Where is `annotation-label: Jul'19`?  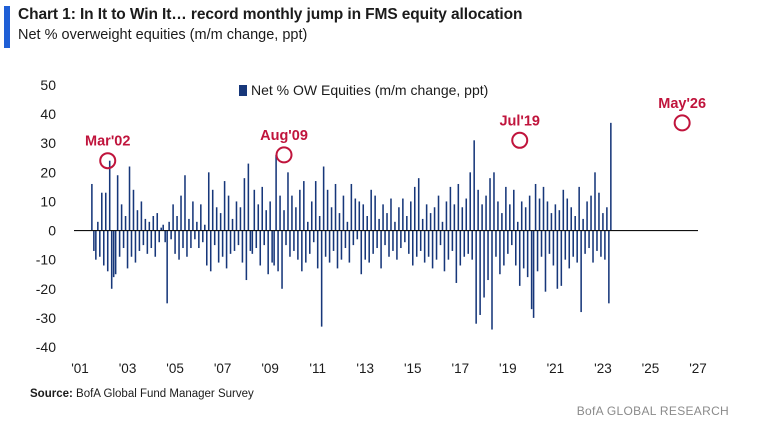 annotation-label: Jul'19 is located at coordinates (519, 121).